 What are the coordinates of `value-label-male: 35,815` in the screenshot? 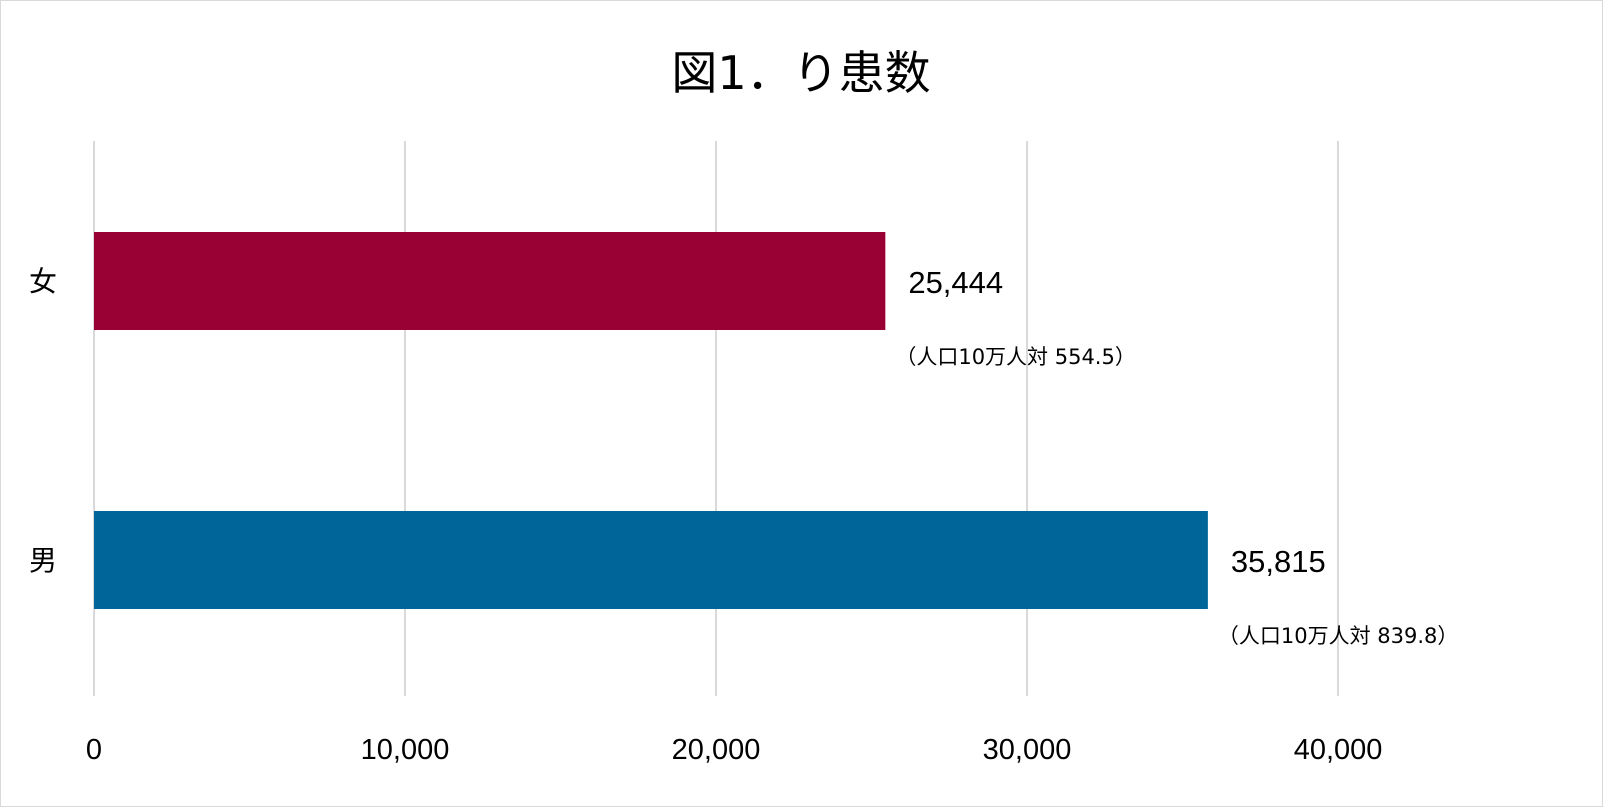 It's located at (1278, 561).